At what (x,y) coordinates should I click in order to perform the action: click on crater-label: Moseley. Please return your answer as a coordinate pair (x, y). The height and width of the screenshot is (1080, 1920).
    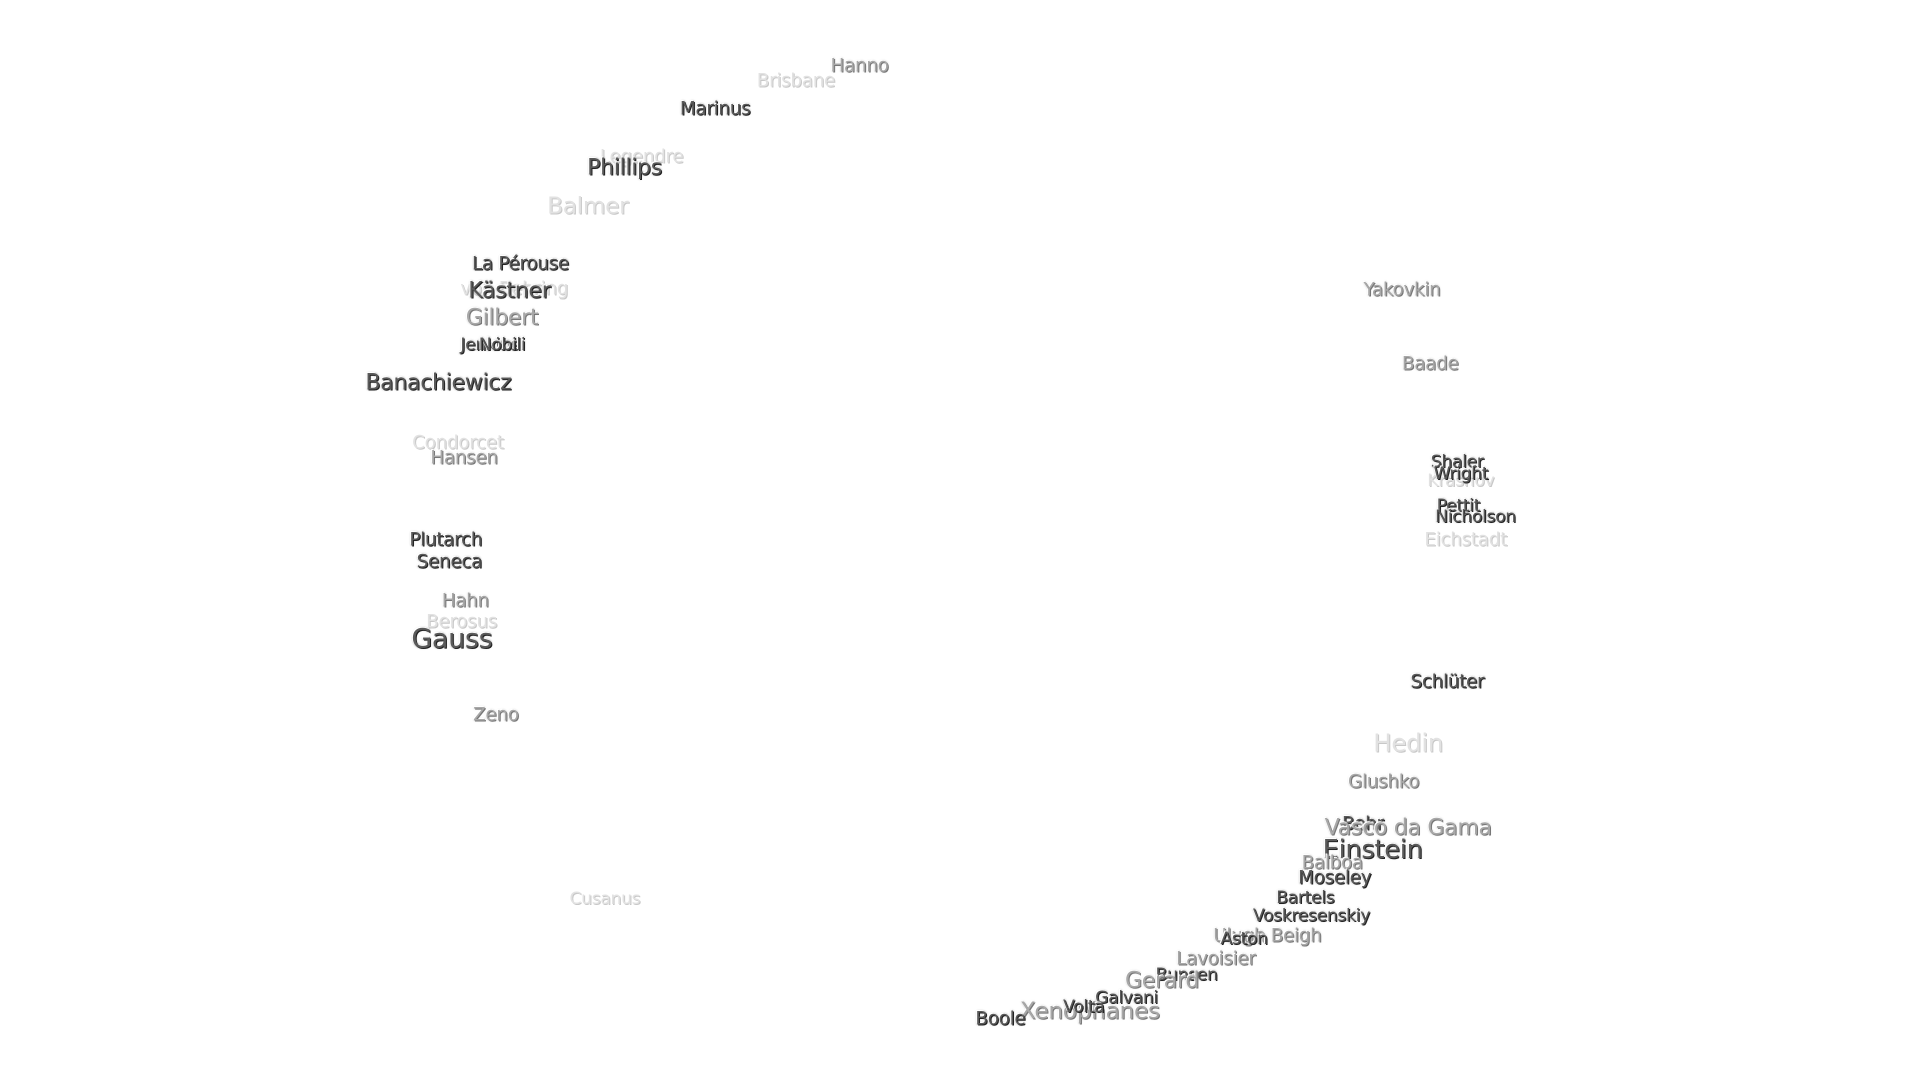
    Looking at the image, I should click on (1335, 878).